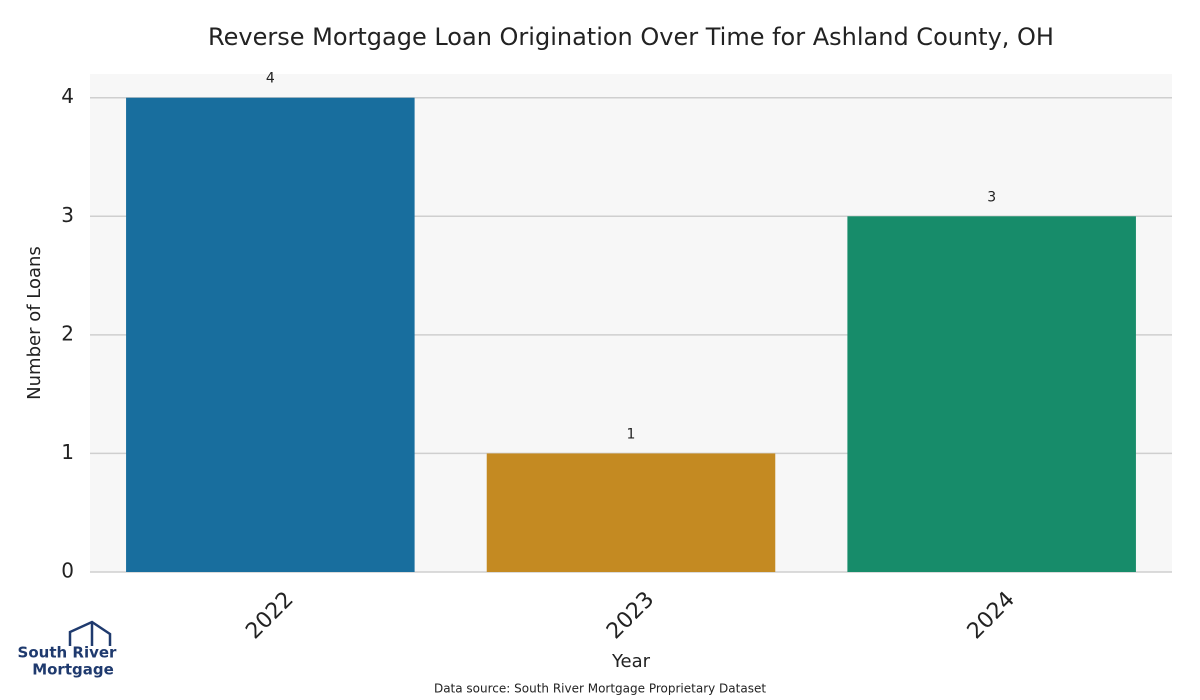  Describe the element at coordinates (991, 197) in the screenshot. I see `data-label: 3` at that location.